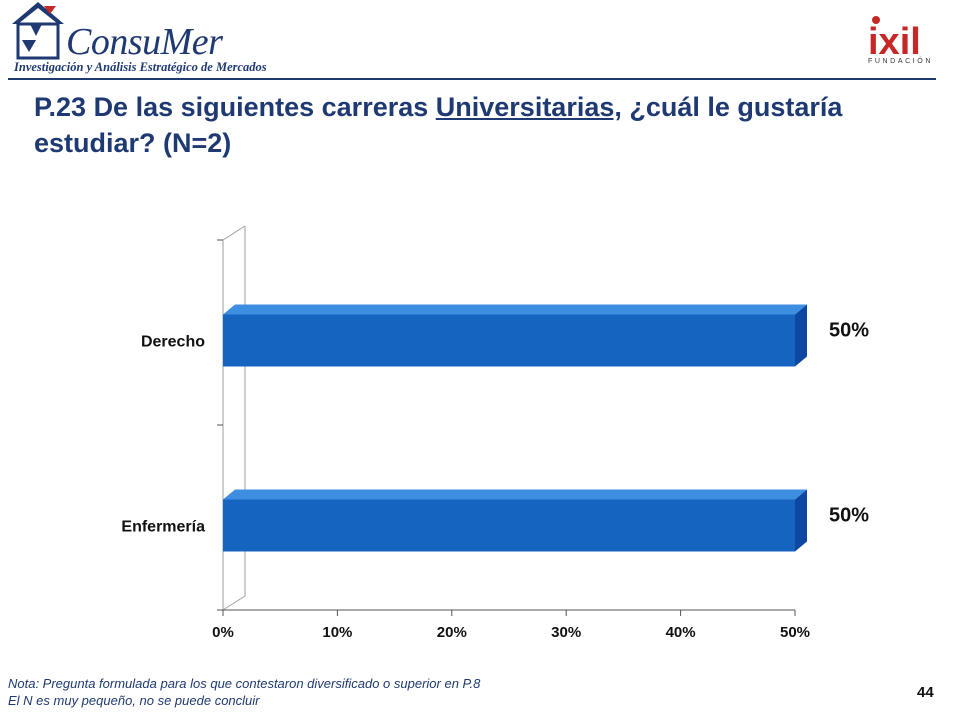 This screenshot has width=960, height=720. I want to click on ixil-subtitle: FUNDACIÓN, so click(901, 61).